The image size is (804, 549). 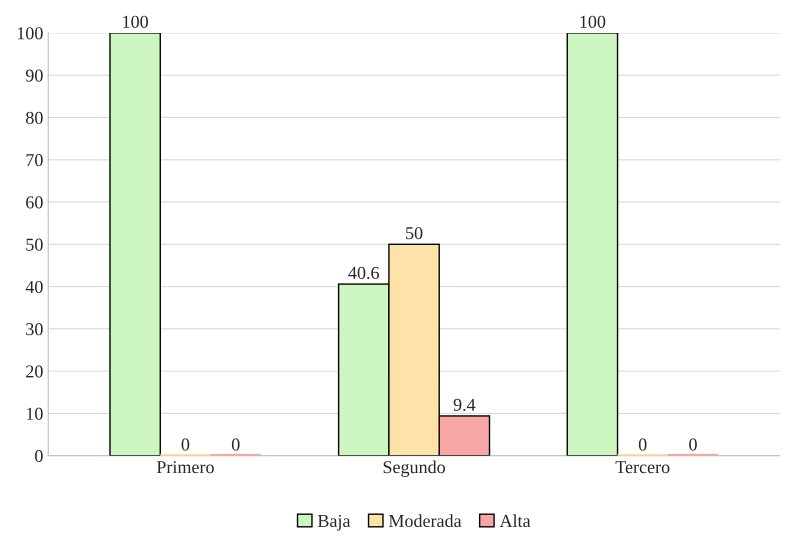 I want to click on y-tick-label: 80, so click(x=34, y=118).